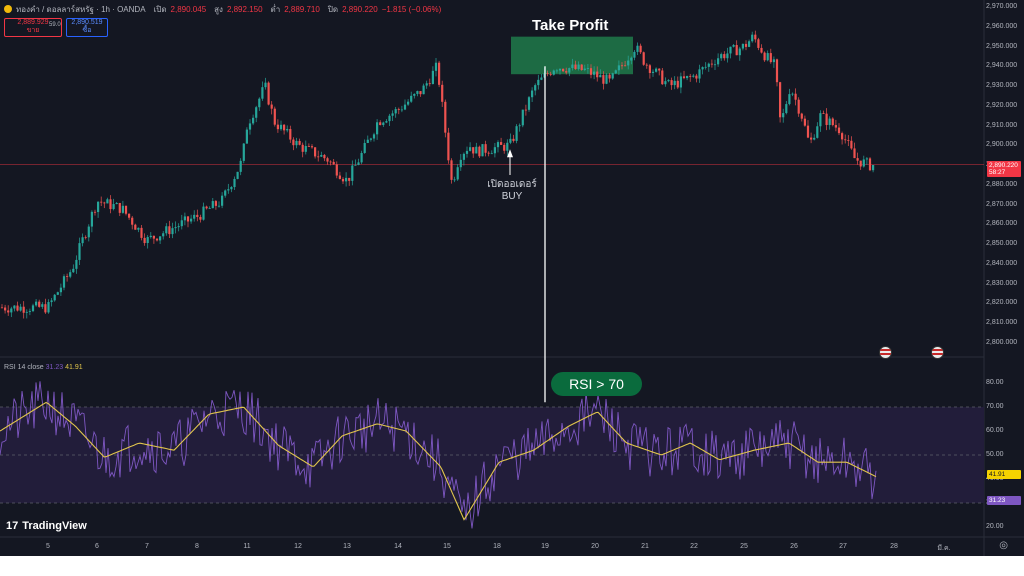 This screenshot has height=576, width=1024. Describe the element at coordinates (995, 526) in the screenshot. I see `rsi-tick-label: 20.00` at that location.